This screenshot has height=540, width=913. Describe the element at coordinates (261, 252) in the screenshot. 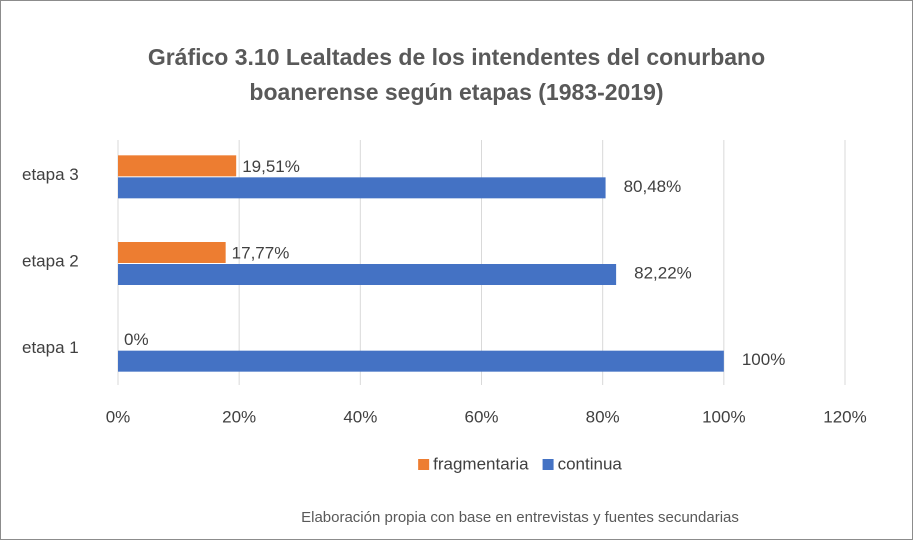

I see `data-label: 17,77%` at that location.